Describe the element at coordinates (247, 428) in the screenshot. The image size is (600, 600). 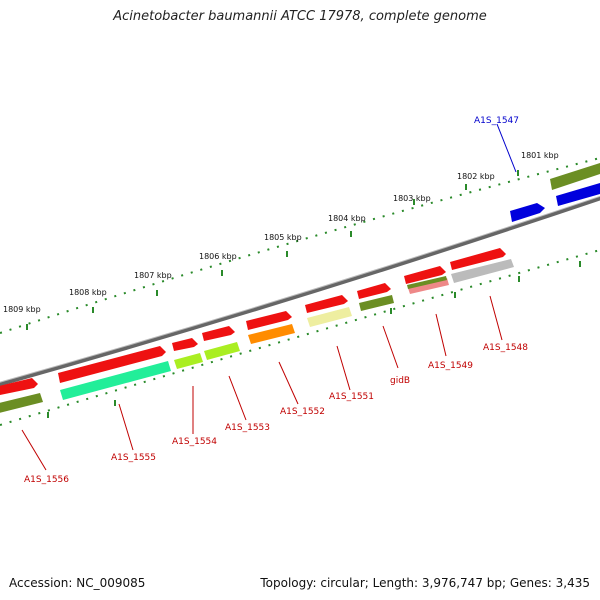
I see `gene-label-A1S_1553: A1S_1553` at that location.